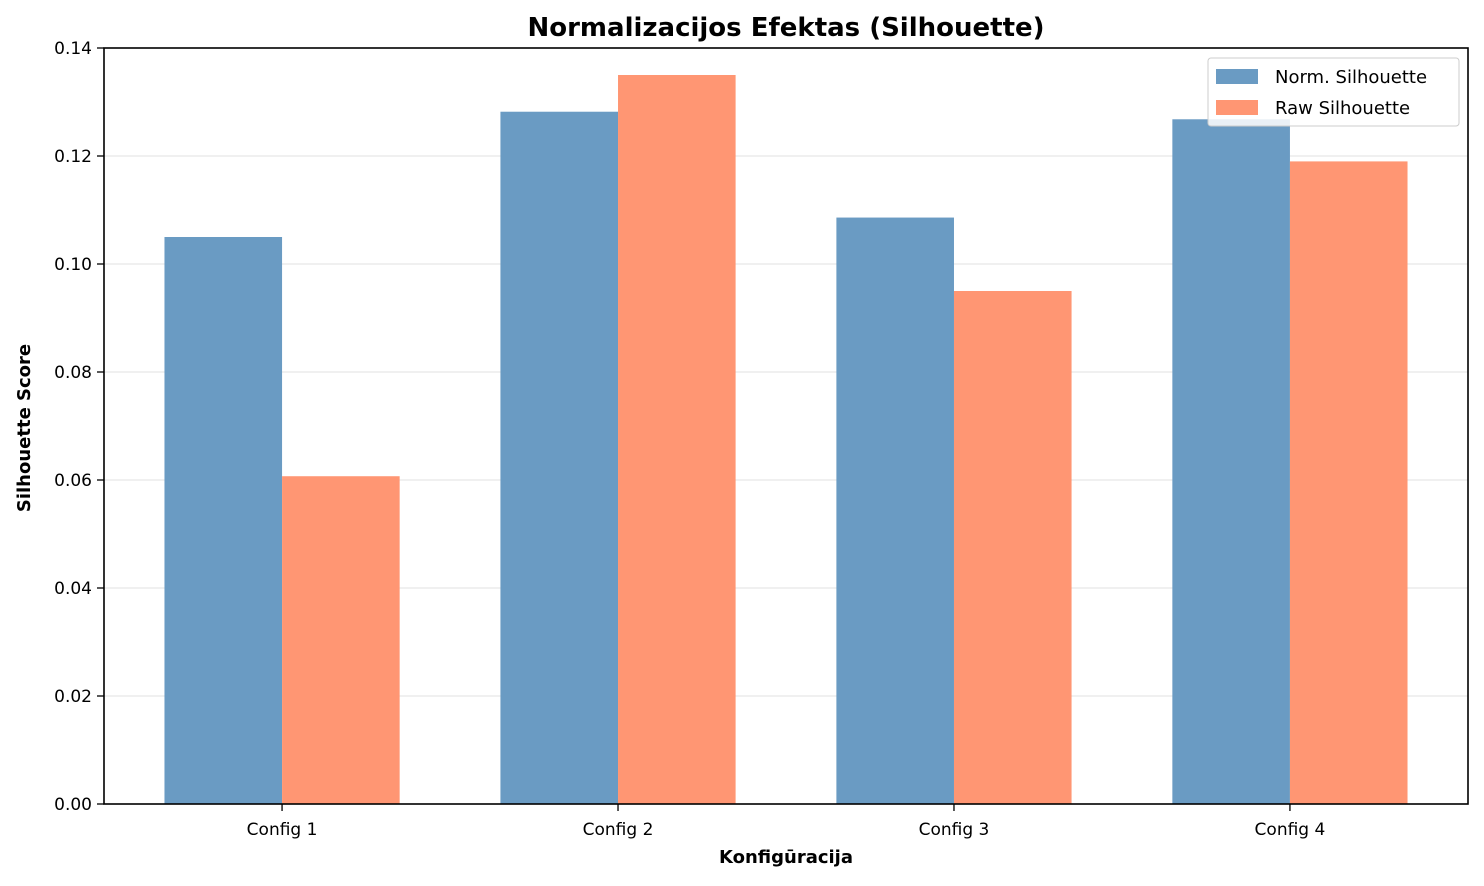 Image resolution: width=1484 pixels, height=886 pixels. I want to click on y-tick-label: 0.08, so click(73, 373).